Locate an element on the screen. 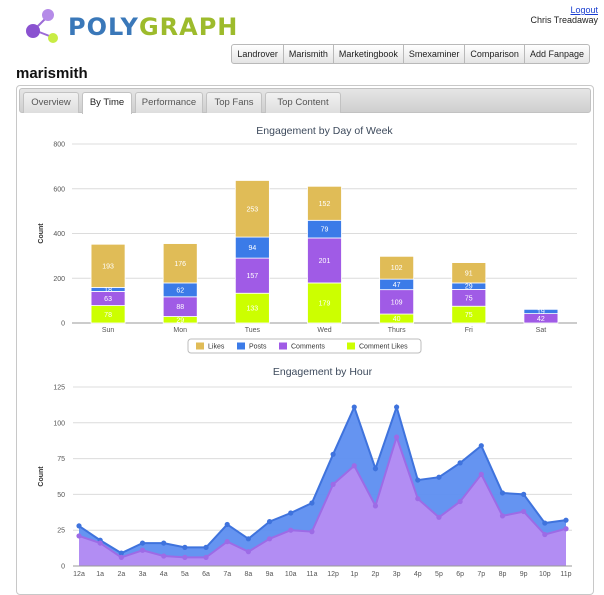 The width and height of the screenshot is (604, 595). bar-value-label: 63 is located at coordinates (108, 299).